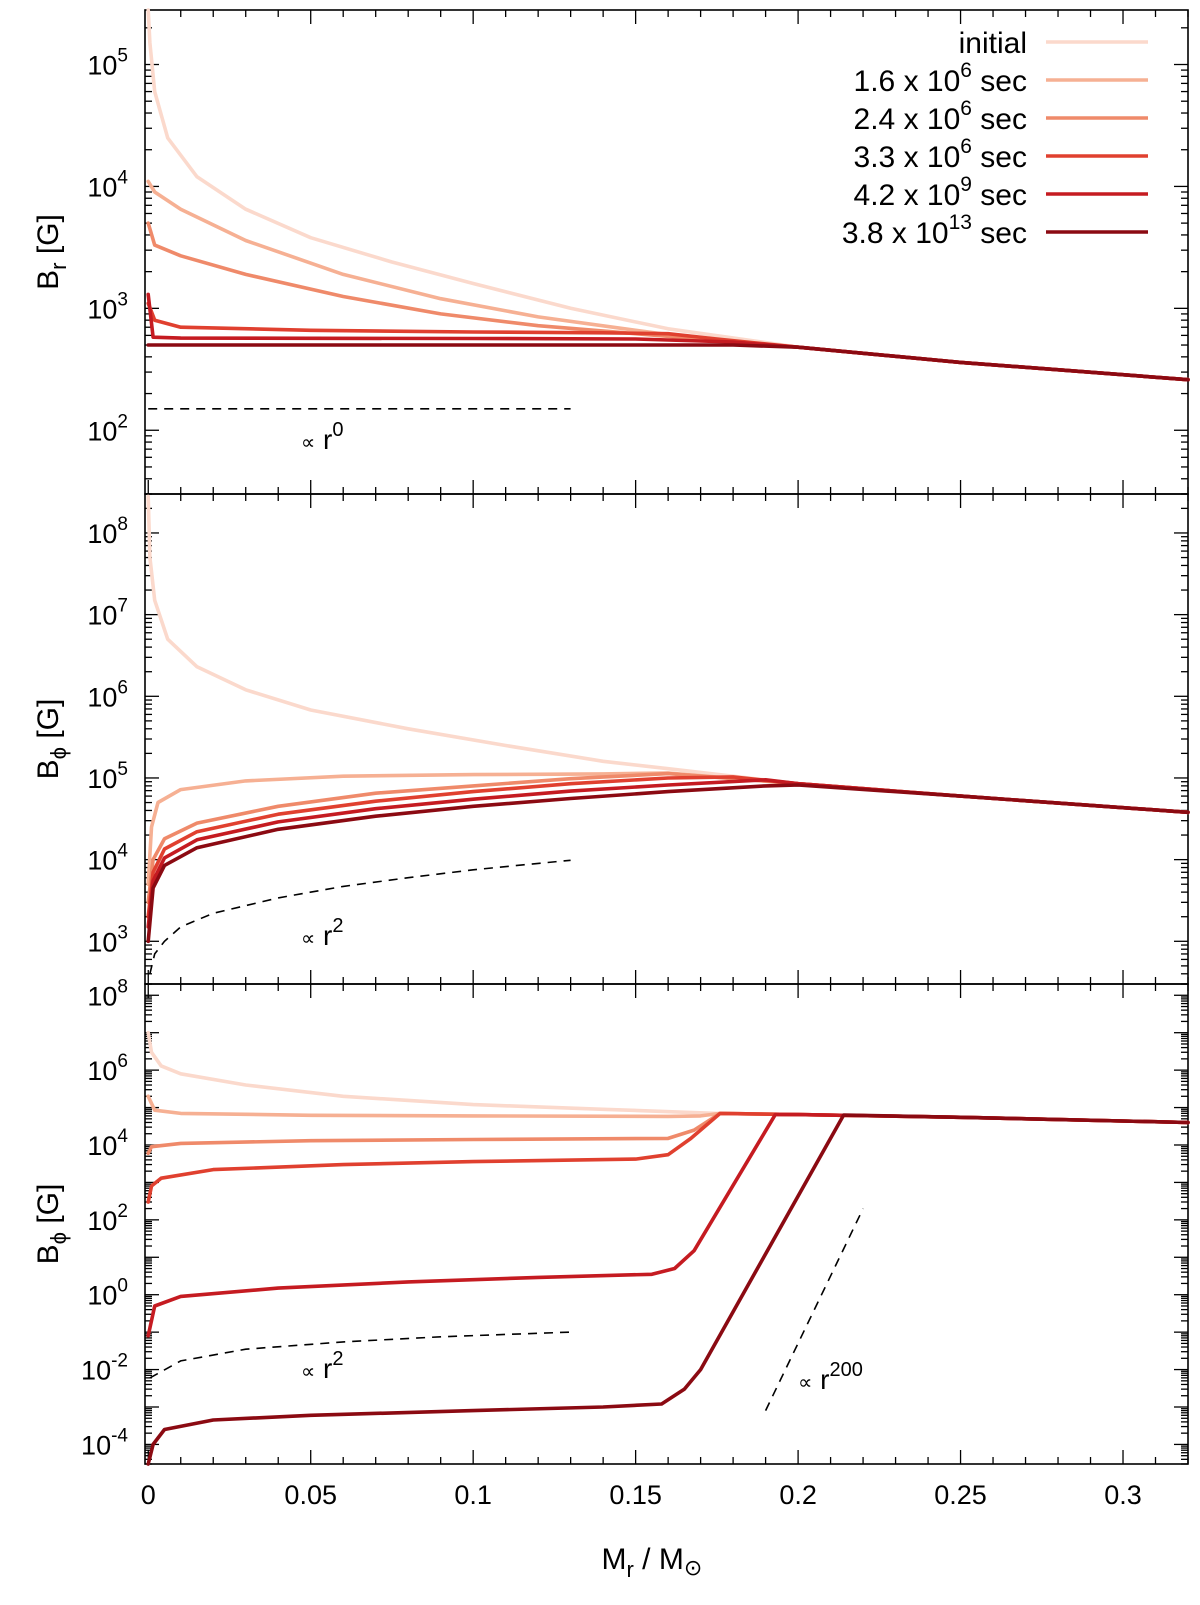  I want to click on x-tick-label: 0.05, so click(310, 1495).